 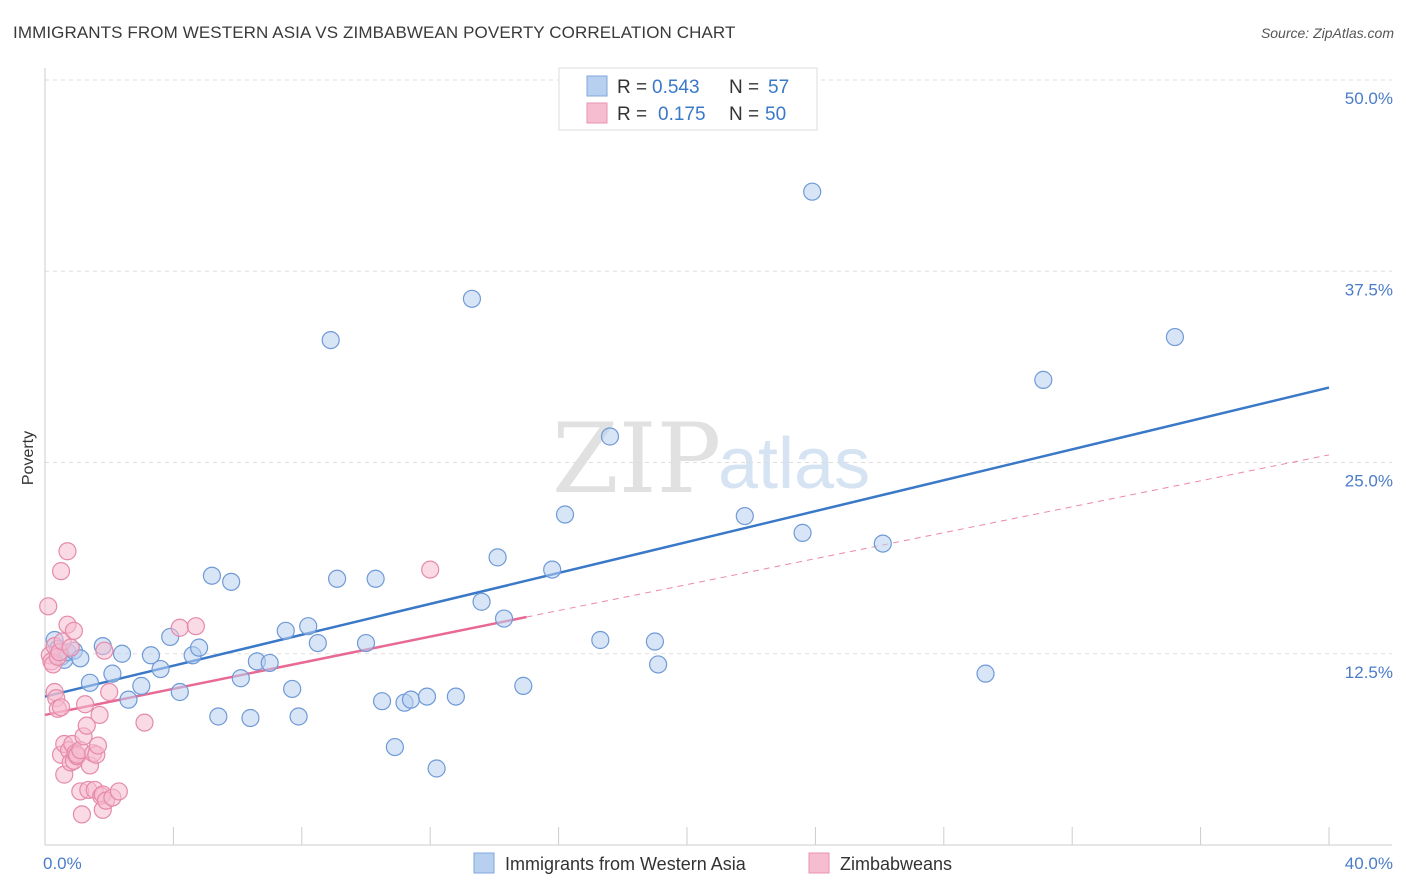 What do you see at coordinates (682, 114) in the screenshot?
I see `legend-r-value-2: 0.175` at bounding box center [682, 114].